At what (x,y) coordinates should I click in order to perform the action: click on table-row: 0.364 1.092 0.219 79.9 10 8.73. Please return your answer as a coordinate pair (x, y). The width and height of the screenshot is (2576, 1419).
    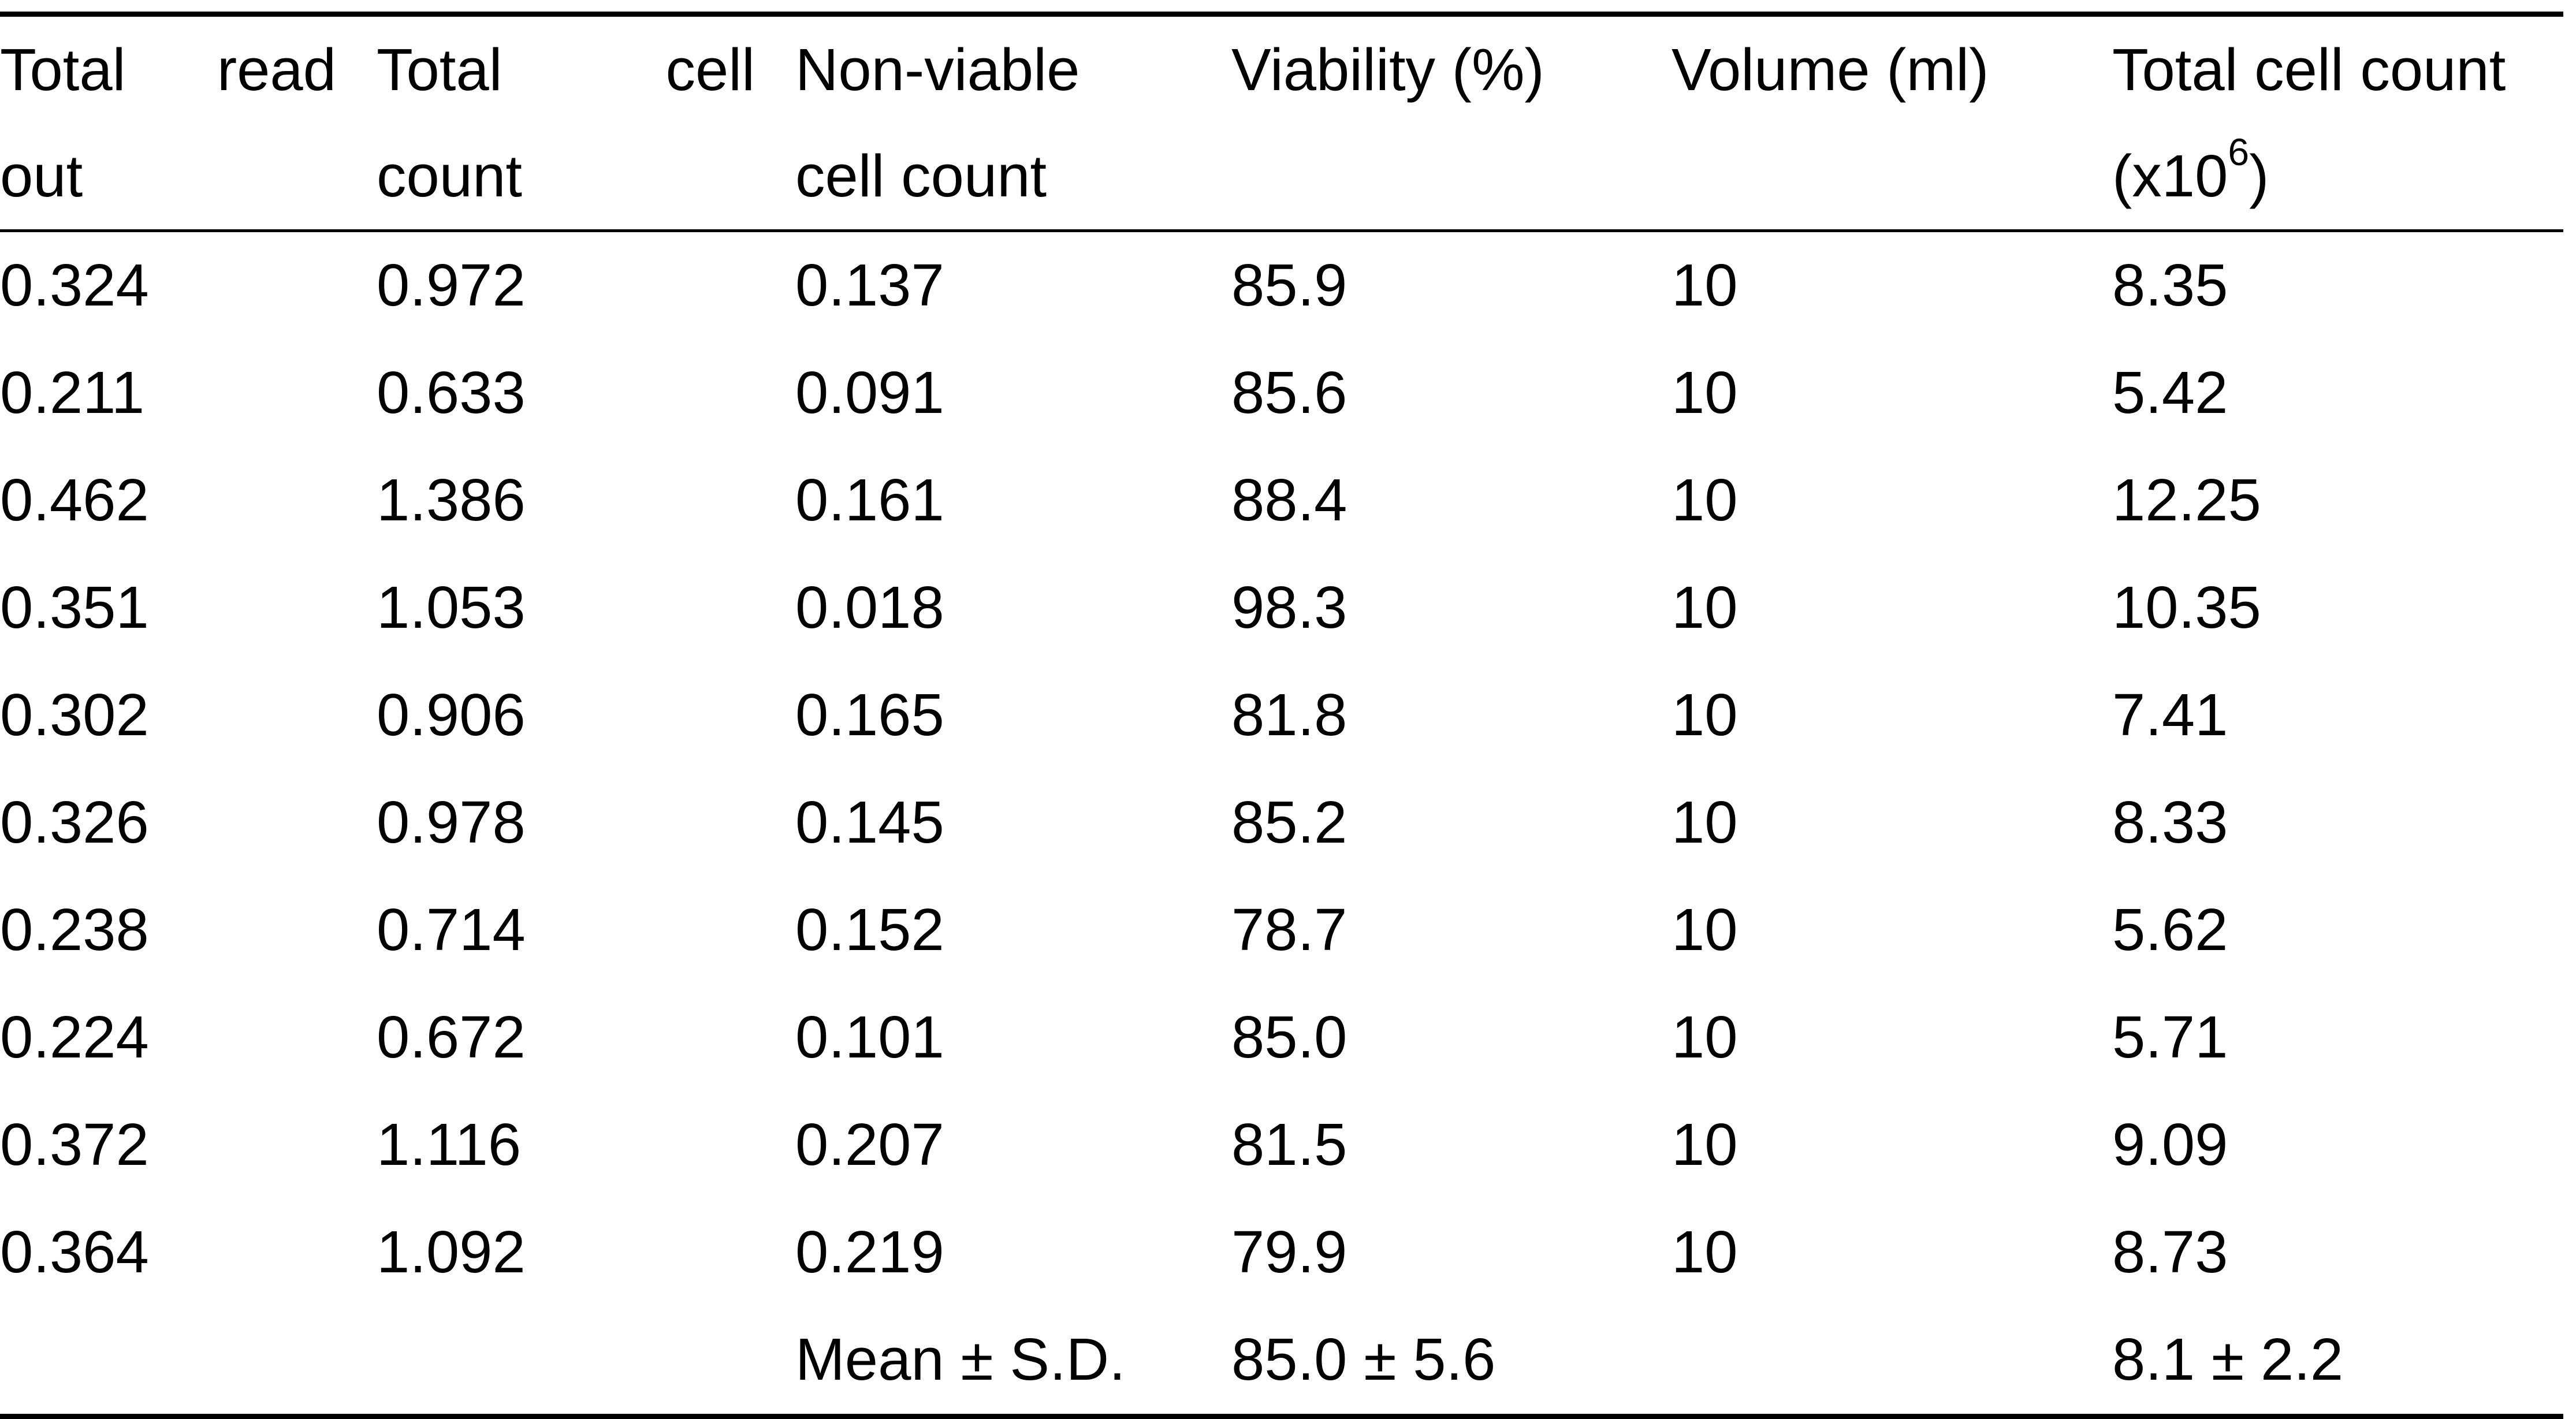
    Looking at the image, I should click on (1281, 1252).